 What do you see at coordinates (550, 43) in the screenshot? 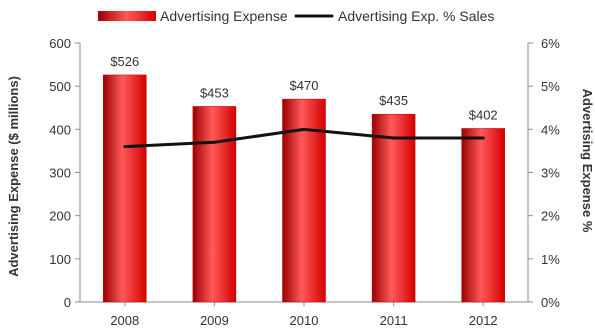
I see `right-tick-label: 6%` at bounding box center [550, 43].